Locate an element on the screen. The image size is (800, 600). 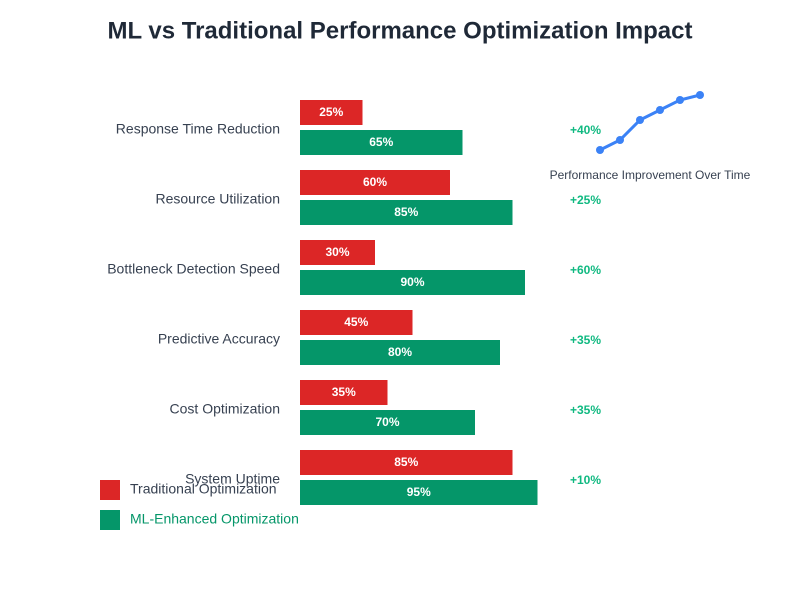
category-label: Predictive Accuracy is located at coordinates (219, 339).